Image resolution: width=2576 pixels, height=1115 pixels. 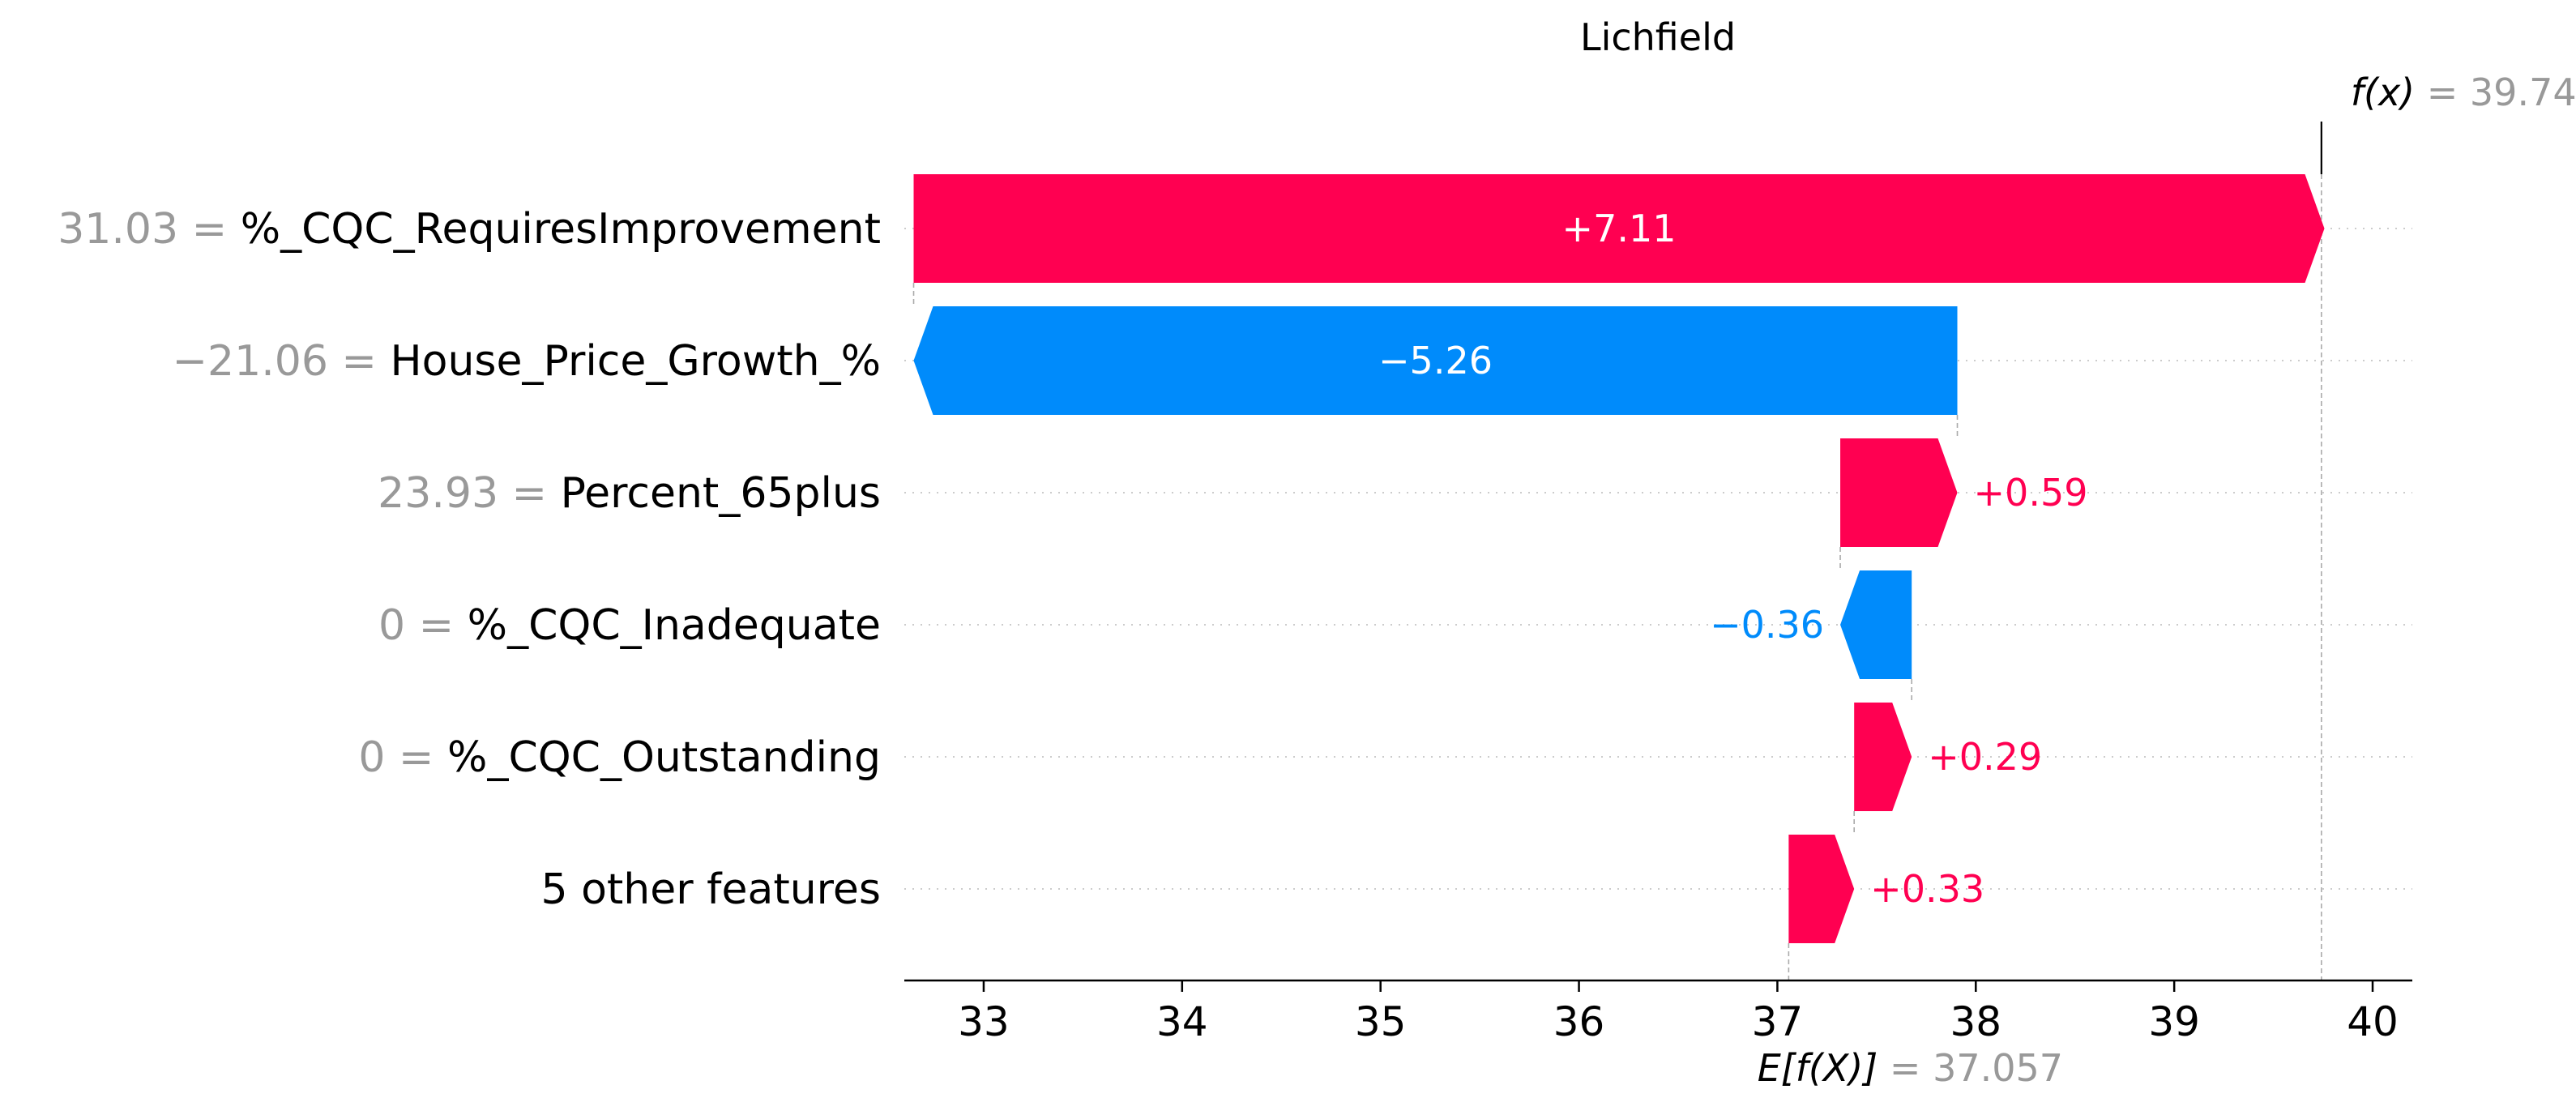 I want to click on feature-label: 31.03 = %_CQC_RequiresImprovement, so click(x=469, y=230).